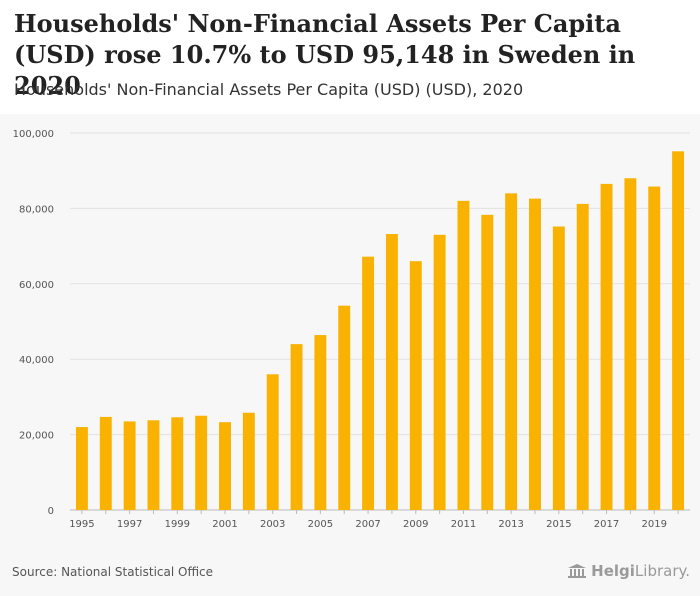 The height and width of the screenshot is (596, 700). What do you see at coordinates (344, 407) in the screenshot?
I see `bar-2006` at bounding box center [344, 407].